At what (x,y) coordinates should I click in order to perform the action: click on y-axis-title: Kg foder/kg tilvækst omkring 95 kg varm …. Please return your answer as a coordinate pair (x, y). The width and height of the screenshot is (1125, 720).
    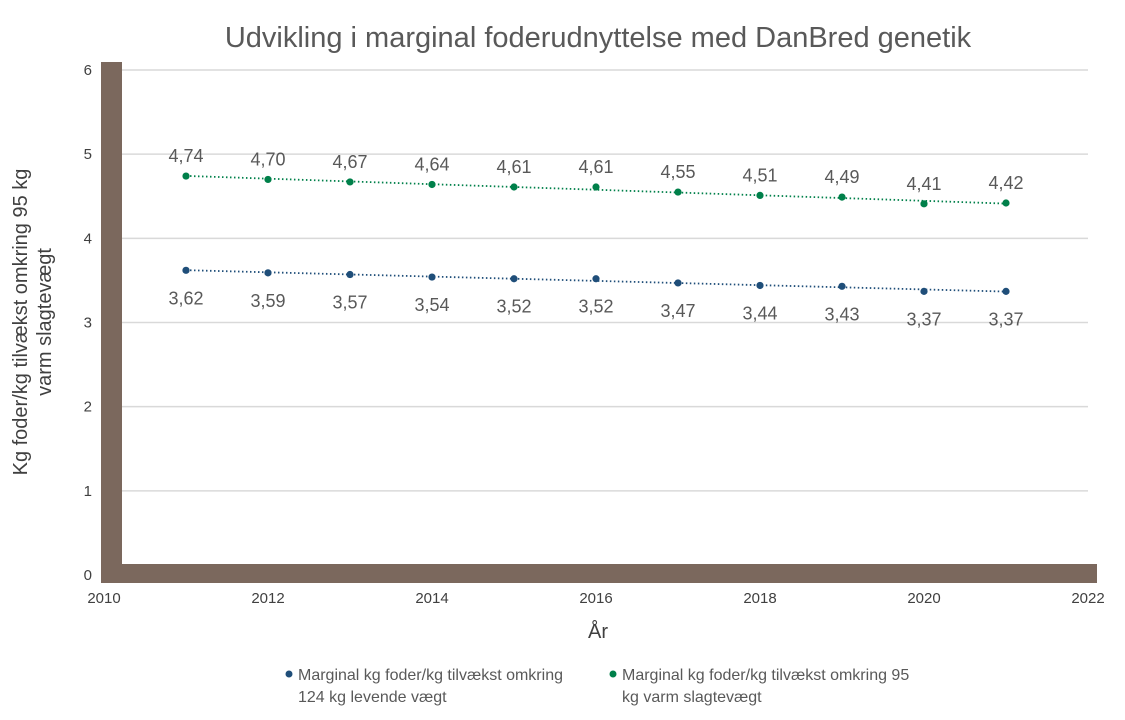
    Looking at the image, I should click on (33, 322).